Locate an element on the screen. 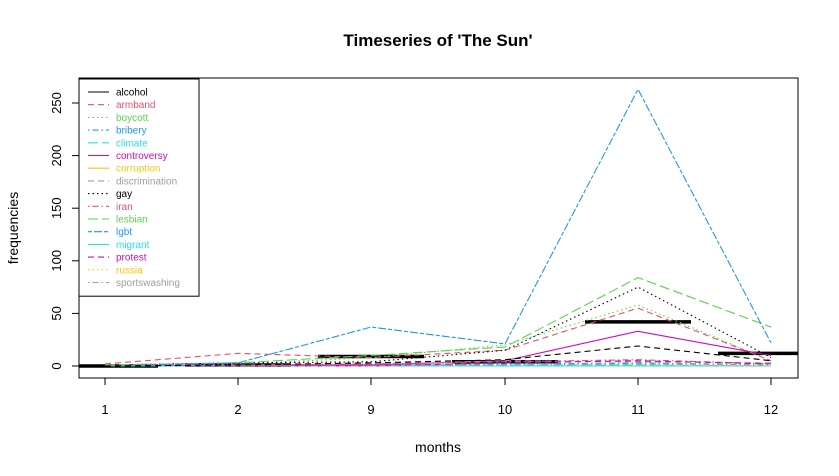 The height and width of the screenshot is (476, 839). legend-label: gay is located at coordinates (124, 194).